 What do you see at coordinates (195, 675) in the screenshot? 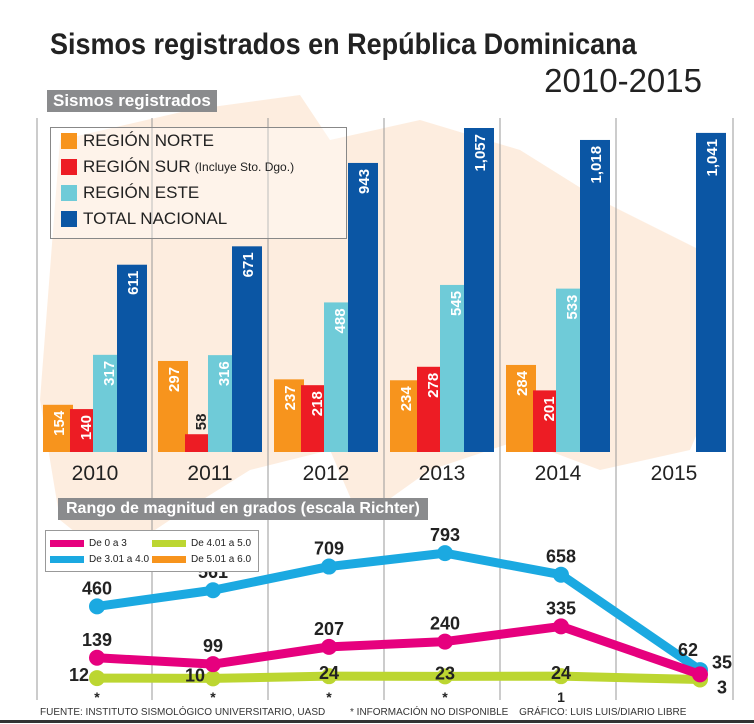
I see `data-label: 10` at bounding box center [195, 675].